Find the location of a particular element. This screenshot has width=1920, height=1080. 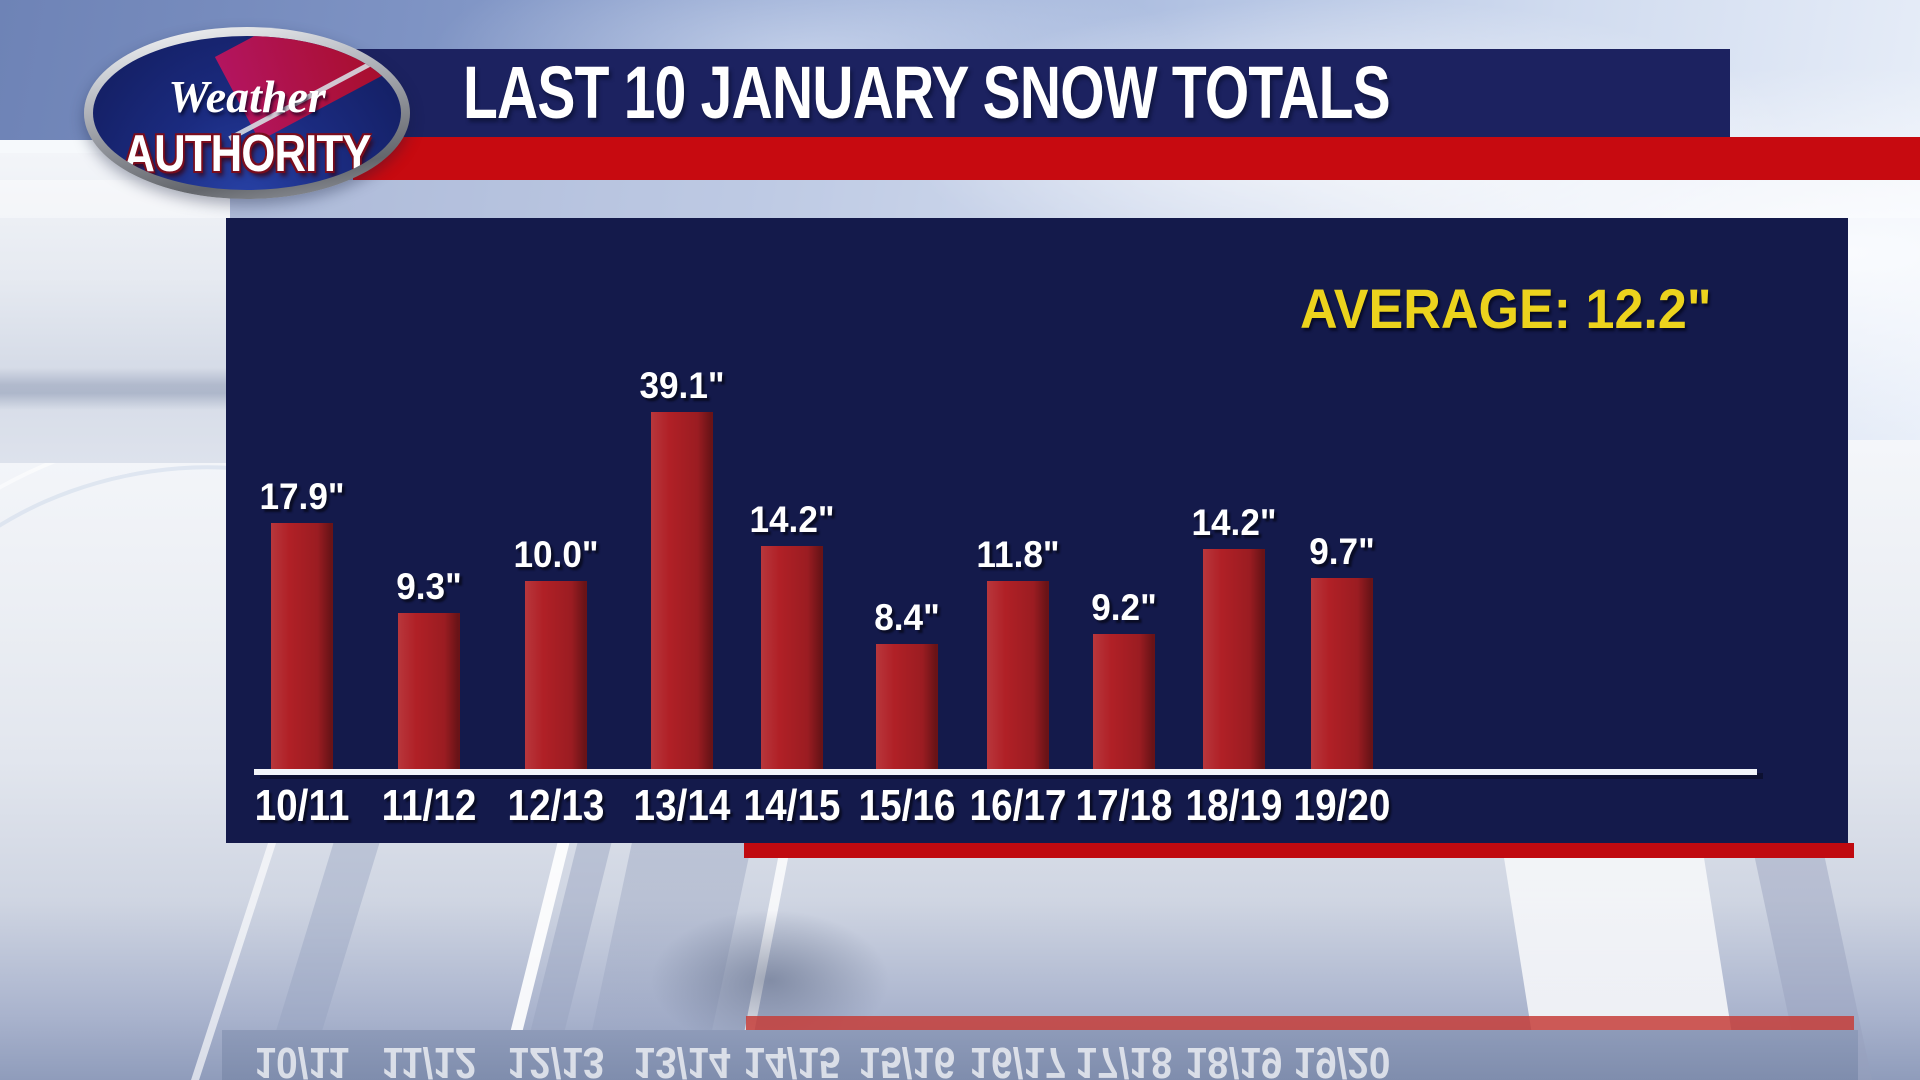

reflection-red-stripe is located at coordinates (1300, 1023).